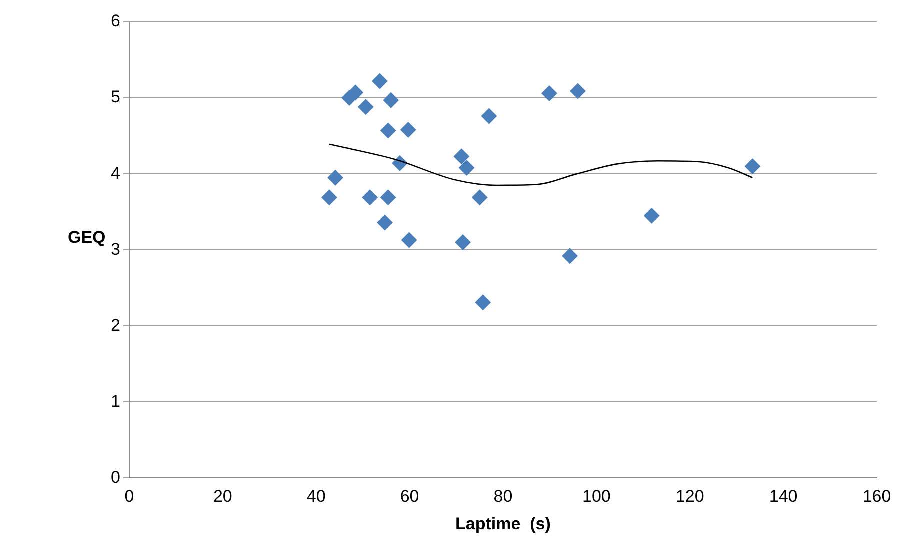 This screenshot has width=913, height=557. I want to click on y-tick-label: 0, so click(115, 477).